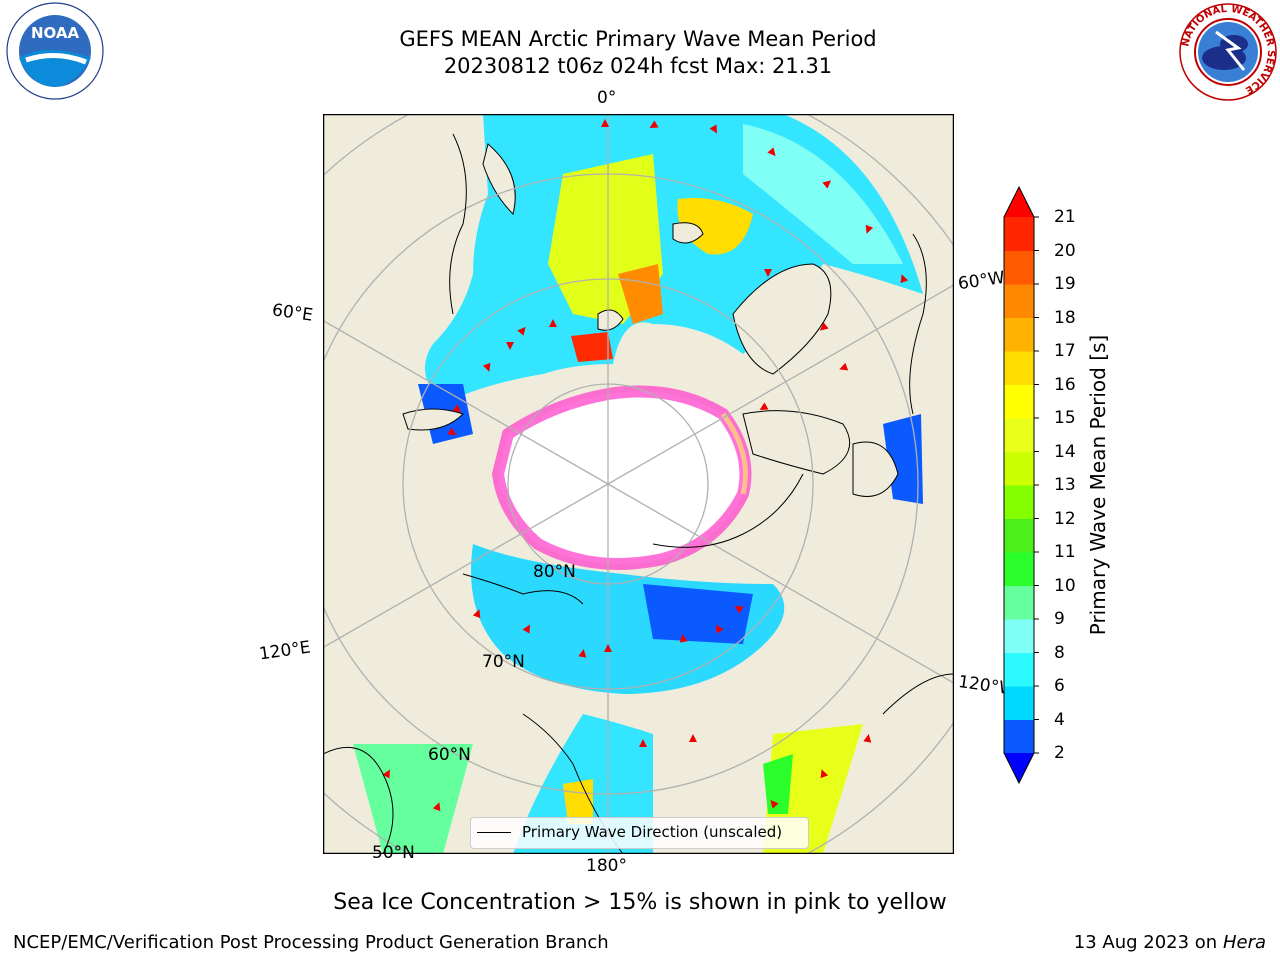  Describe the element at coordinates (393, 853) in the screenshot. I see `lat-label-50: 50°N` at that location.